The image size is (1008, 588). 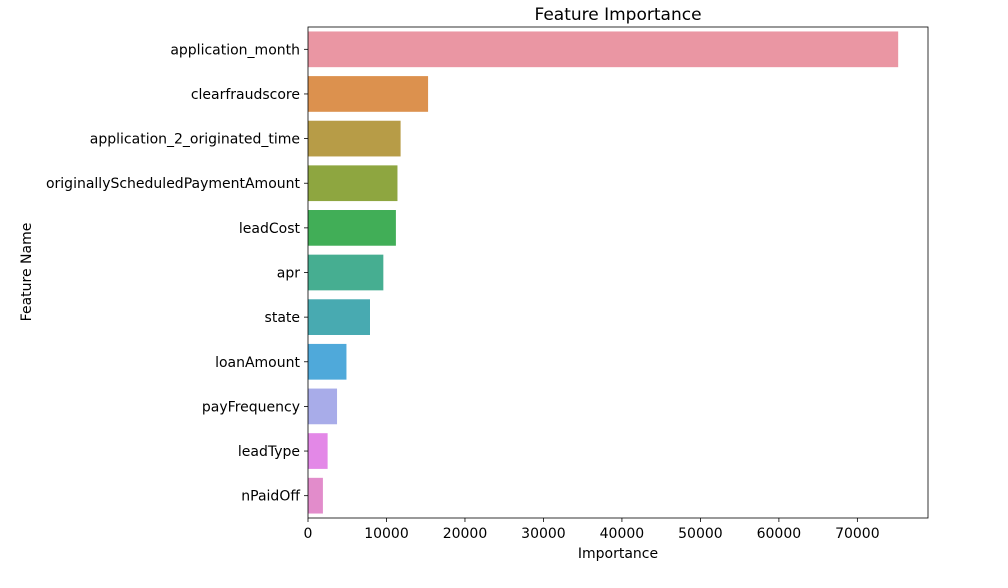 What do you see at coordinates (617, 15) in the screenshot?
I see `chart-title: Feature Importance` at bounding box center [617, 15].